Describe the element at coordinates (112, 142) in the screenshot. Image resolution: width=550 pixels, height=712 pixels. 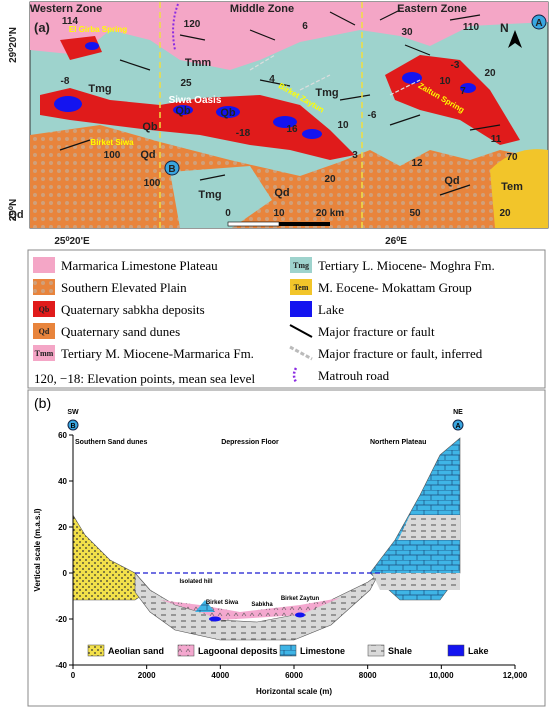
I see `place-label: Birket Siwa` at that location.